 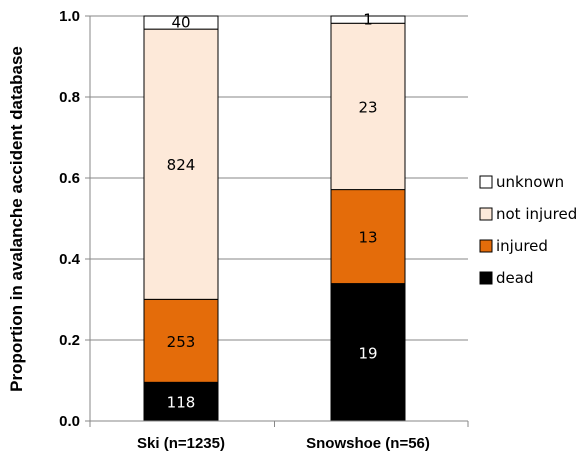 What do you see at coordinates (486, 246) in the screenshot?
I see `legend-swatch-injured` at bounding box center [486, 246].